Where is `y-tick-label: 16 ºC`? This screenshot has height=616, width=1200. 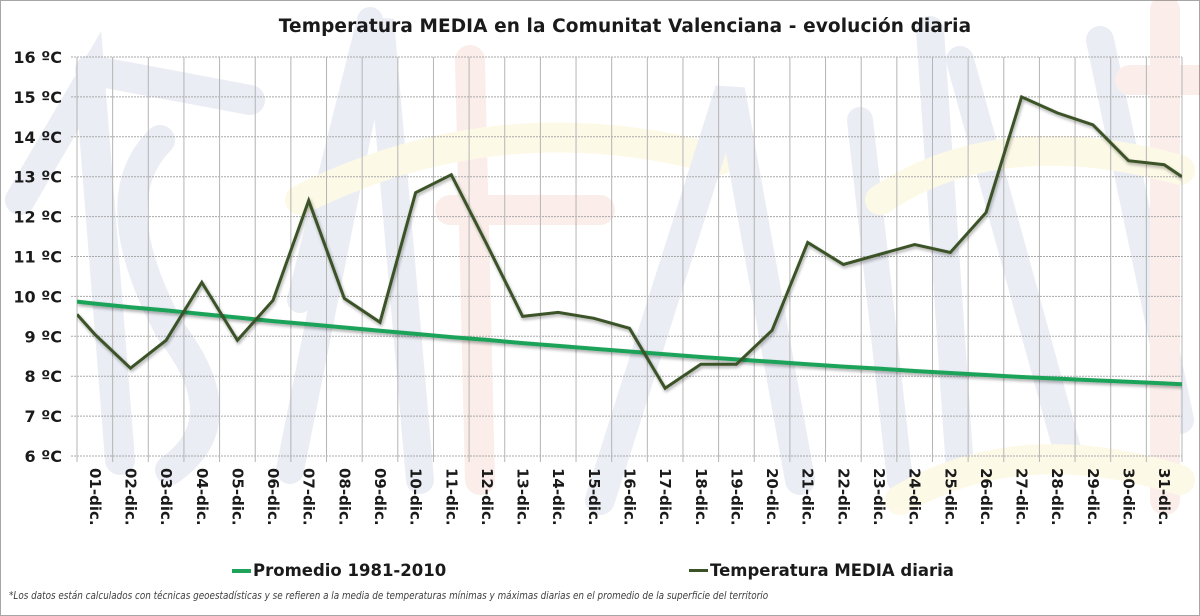 y-tick-label: 16 ºC is located at coordinates (37, 57).